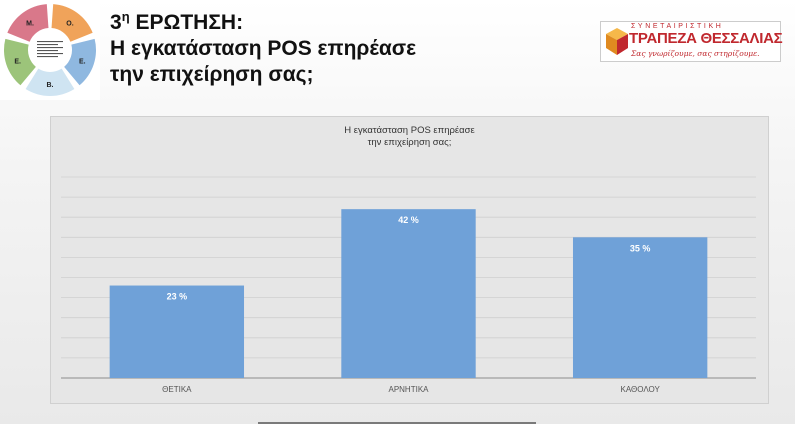 This screenshot has height=424, width=795. Describe the element at coordinates (695, 53) in the screenshot. I see `bank-slogan: Σας γνωρίζουμε, σας στηρίζουμε.` at that location.